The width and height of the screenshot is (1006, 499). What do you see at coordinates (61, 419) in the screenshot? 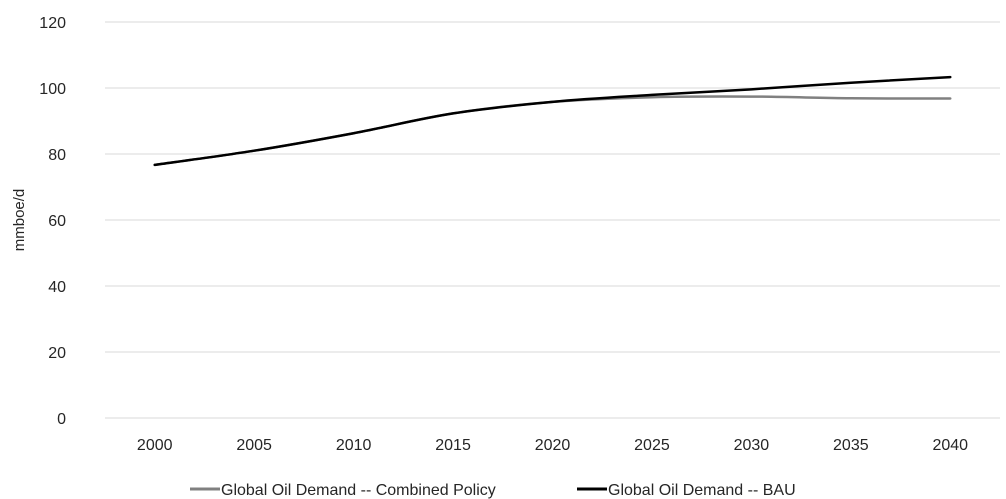
I see `y-tick-label: 0` at bounding box center [61, 419].